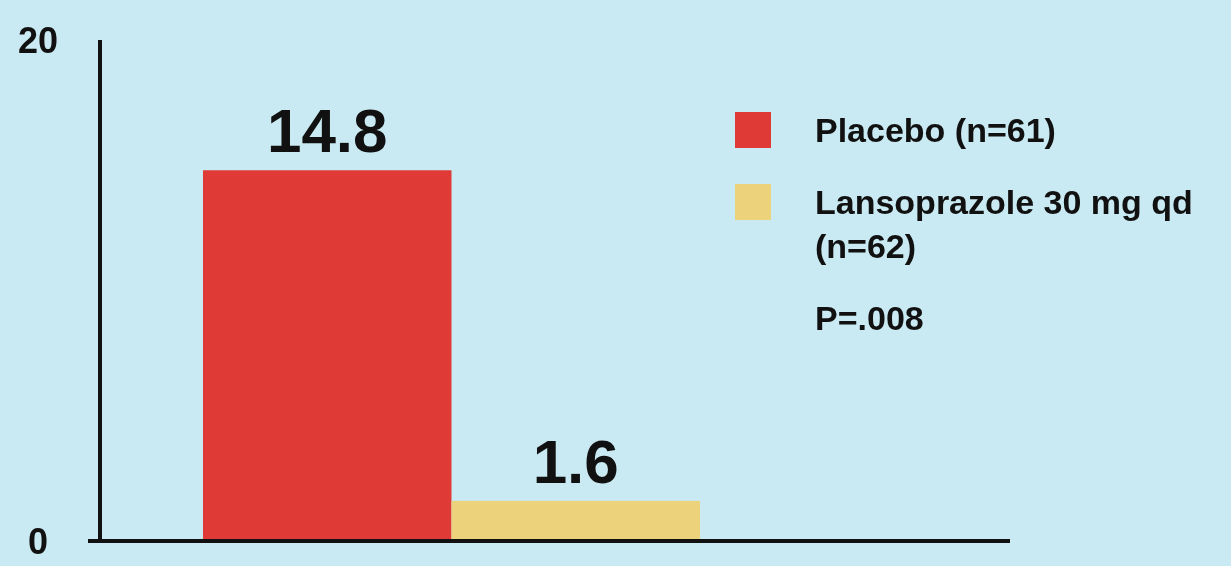 This screenshot has height=566, width=1231. I want to click on data-label: 14.8, so click(327, 131).